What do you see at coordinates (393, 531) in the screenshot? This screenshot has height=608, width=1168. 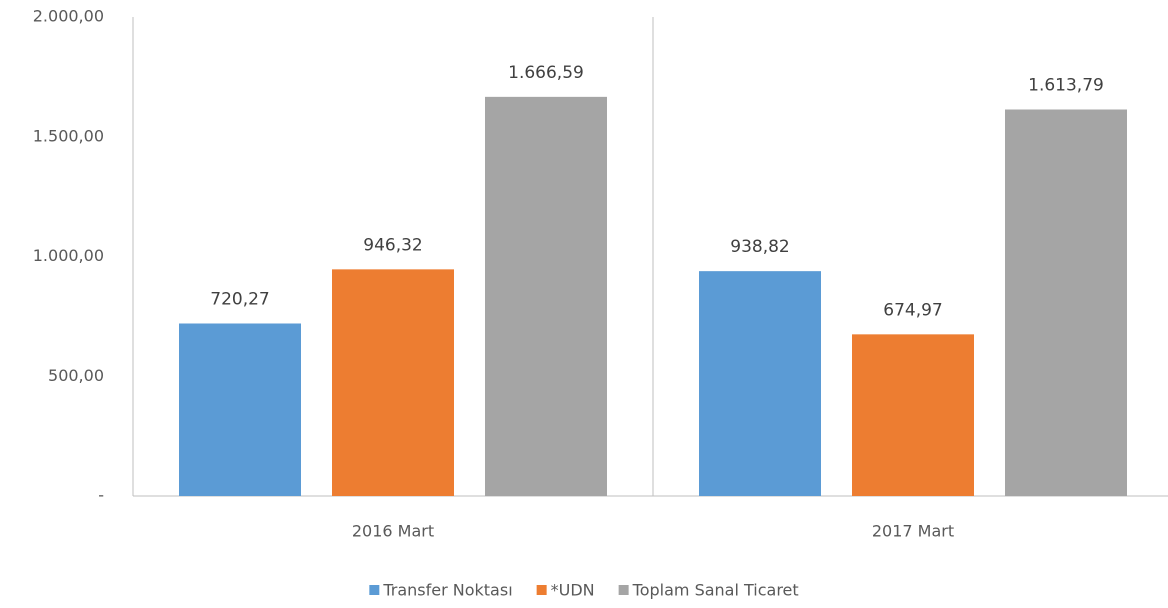 I see `x-tick-label: 2016 Mart` at bounding box center [393, 531].